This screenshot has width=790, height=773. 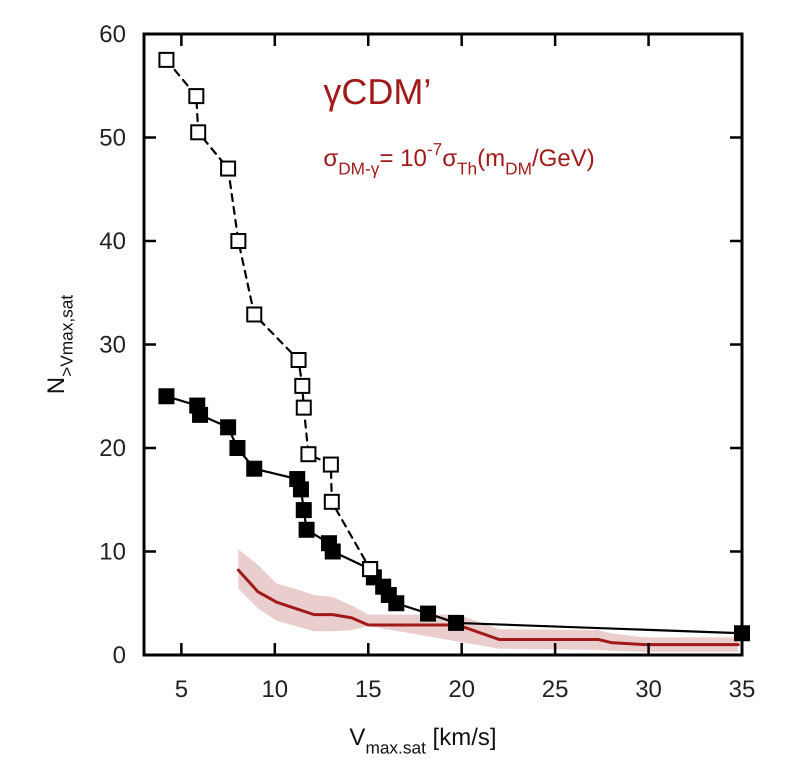 I want to click on x-tick-label: 25, so click(x=555, y=689).